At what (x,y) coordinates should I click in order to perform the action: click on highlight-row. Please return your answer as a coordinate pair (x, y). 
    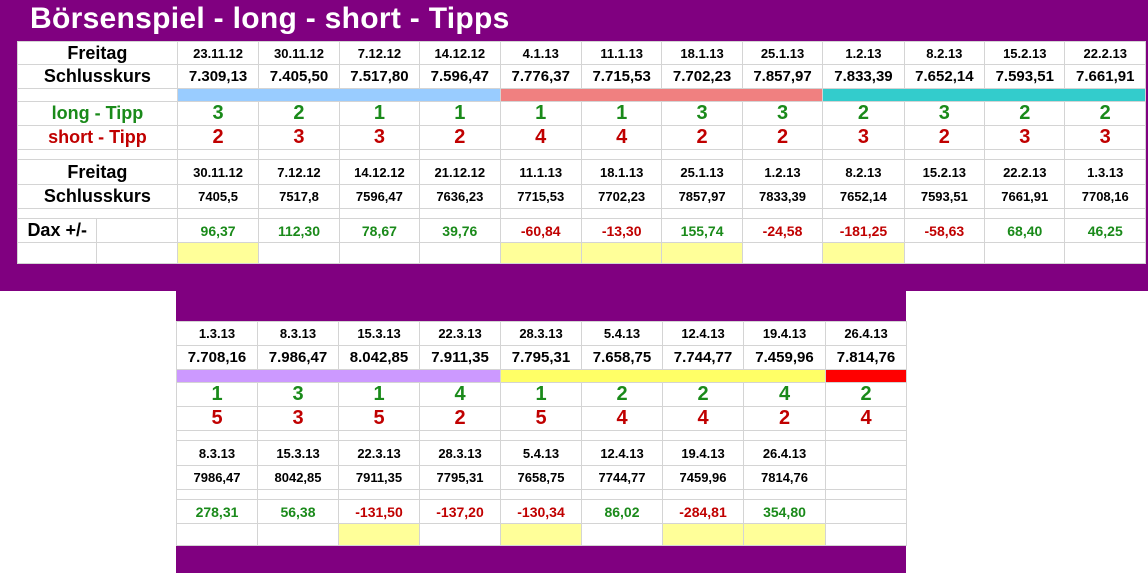
    Looking at the image, I should click on (581, 253).